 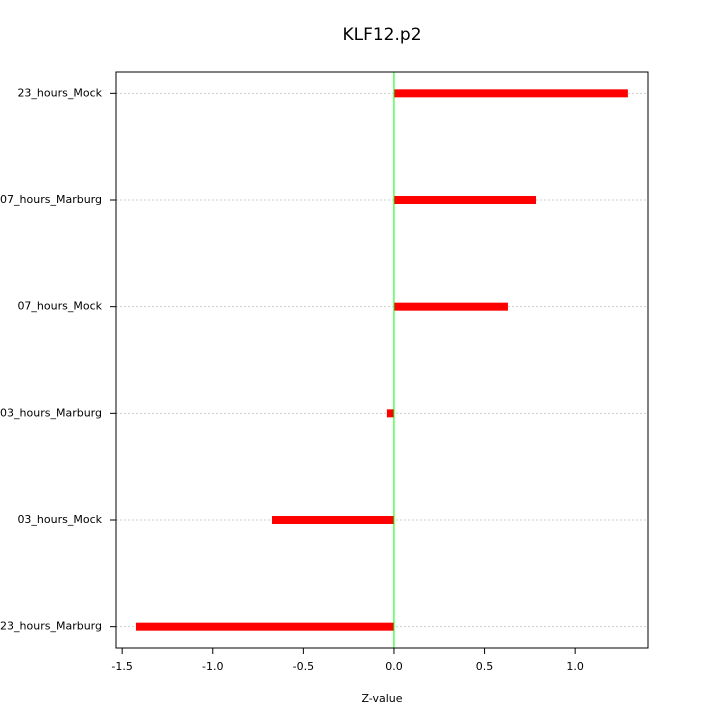 What do you see at coordinates (59, 306) in the screenshot?
I see `y-tick-label: 07_hours_Mock` at bounding box center [59, 306].